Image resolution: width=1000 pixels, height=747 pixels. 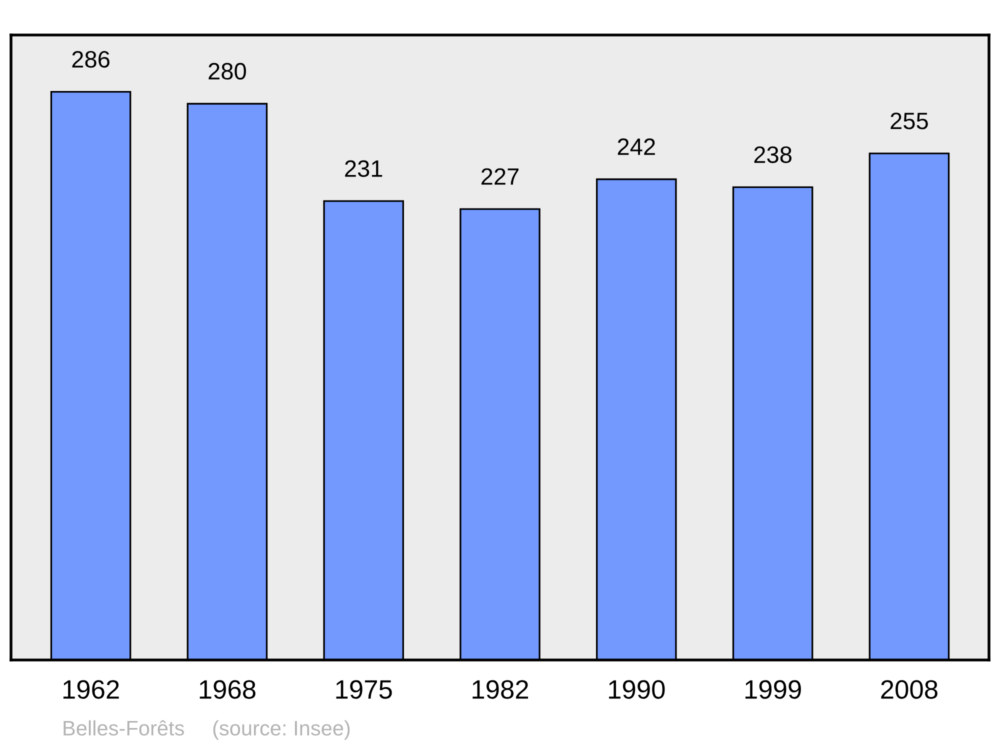 What do you see at coordinates (909, 689) in the screenshot?
I see `x-tick-label: 2008` at bounding box center [909, 689].